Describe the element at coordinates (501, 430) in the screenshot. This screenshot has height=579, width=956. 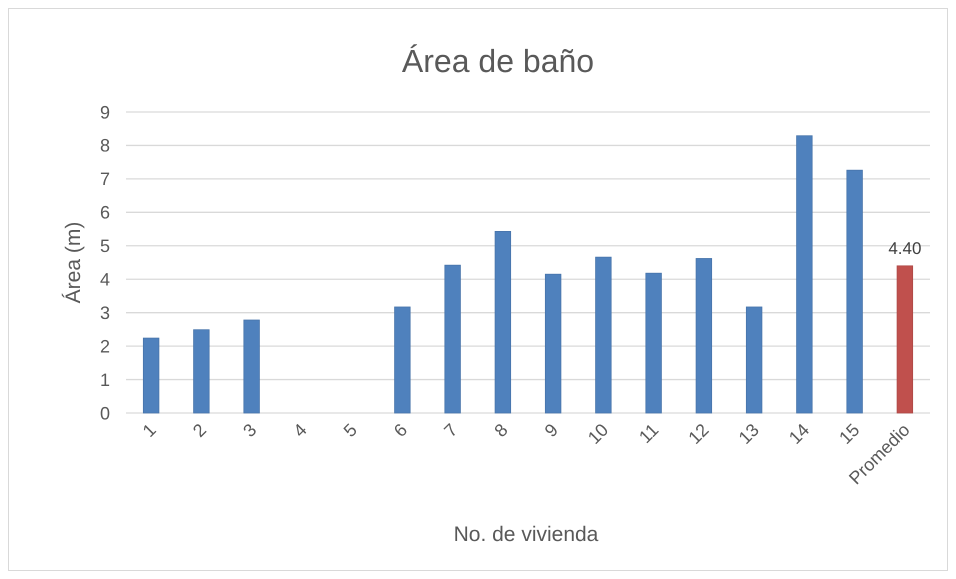
I see `x-tick-label: 8` at that location.